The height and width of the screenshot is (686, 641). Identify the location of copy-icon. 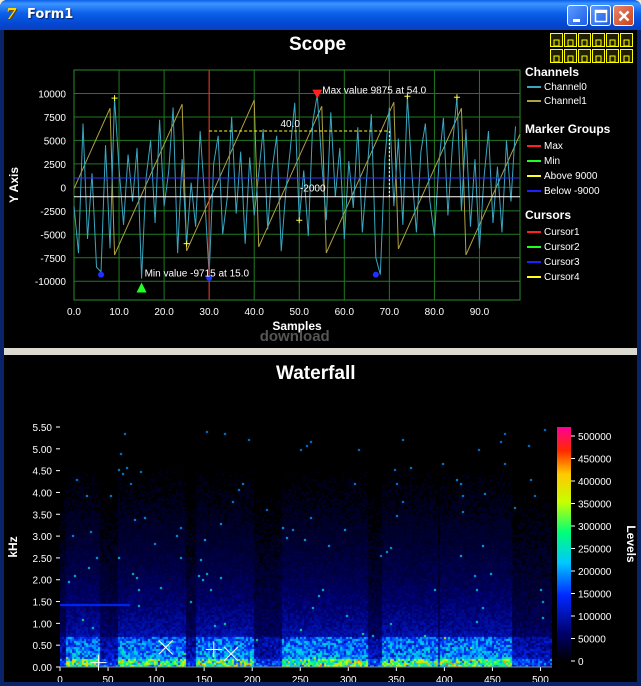
(570, 40).